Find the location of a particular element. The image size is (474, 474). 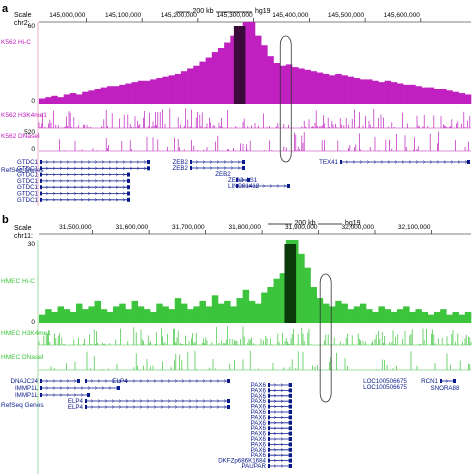

panel-b-assembly: hg19 is located at coordinates (353, 223).